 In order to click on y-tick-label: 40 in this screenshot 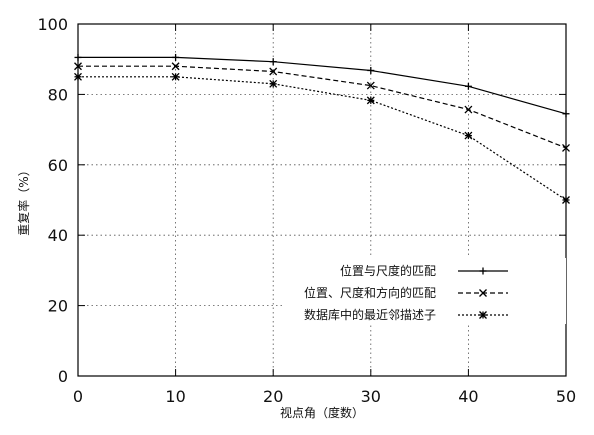, I will do `click(58, 235)`.